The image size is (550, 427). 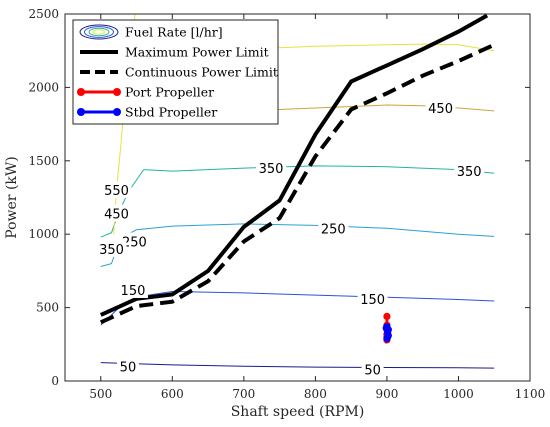 I want to click on legend-box, so click(x=175, y=72).